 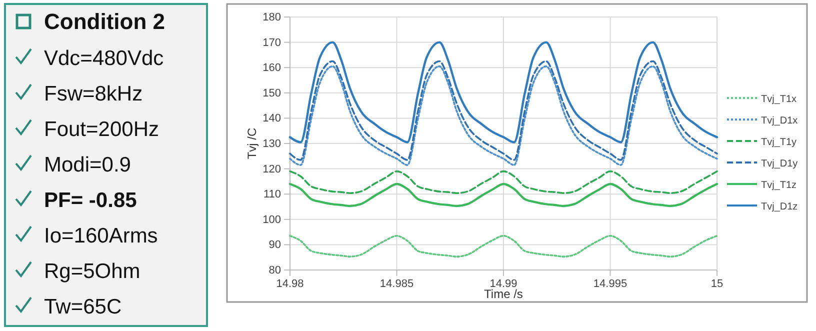 What do you see at coordinates (271, 118) in the screenshot?
I see `y-tick-label: 140` at bounding box center [271, 118].